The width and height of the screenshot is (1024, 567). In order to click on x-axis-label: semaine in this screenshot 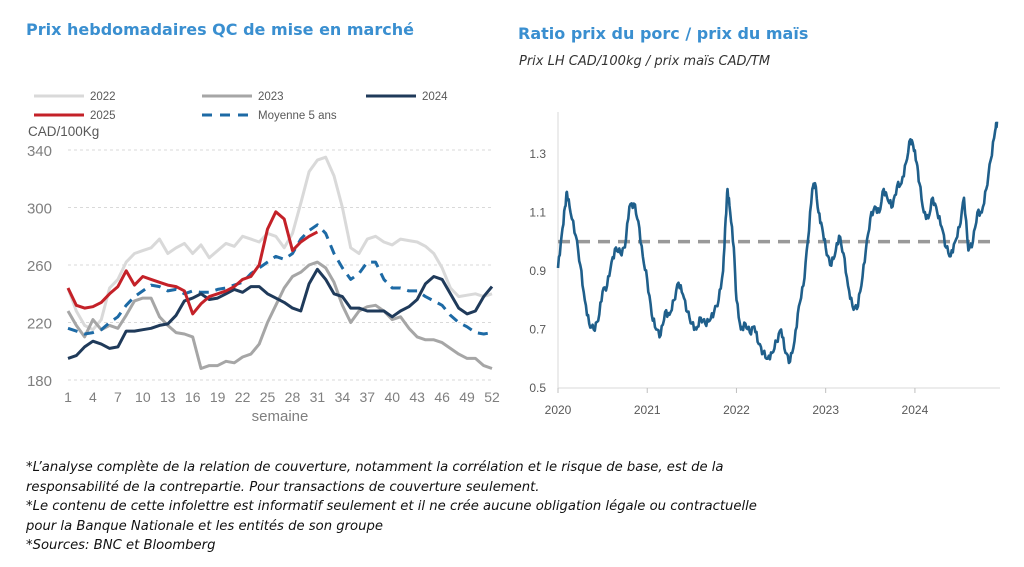, I will do `click(280, 416)`.